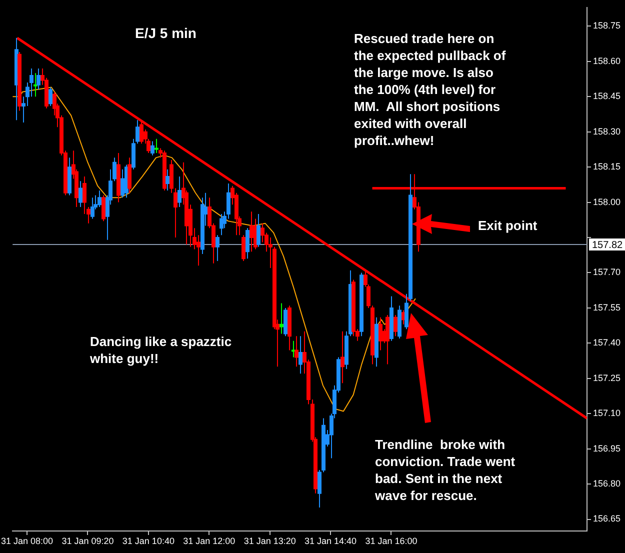 The image size is (625, 553). What do you see at coordinates (430, 89) in the screenshot?
I see `annotation: Rescued trade here on the expected pullback of the large move. Is also the 100% (4th level) for MM. All short positions exited with overall profit..whew!` at bounding box center [430, 89].